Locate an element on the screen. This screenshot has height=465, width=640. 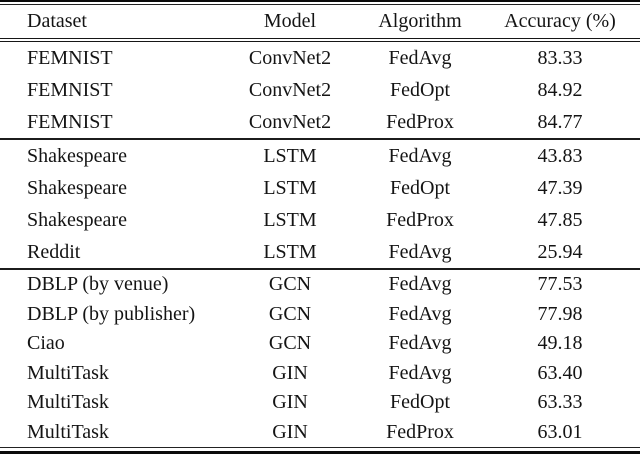
table-row: Shakespeare LSTM FedOpt 47.39 is located at coordinates (320, 188).